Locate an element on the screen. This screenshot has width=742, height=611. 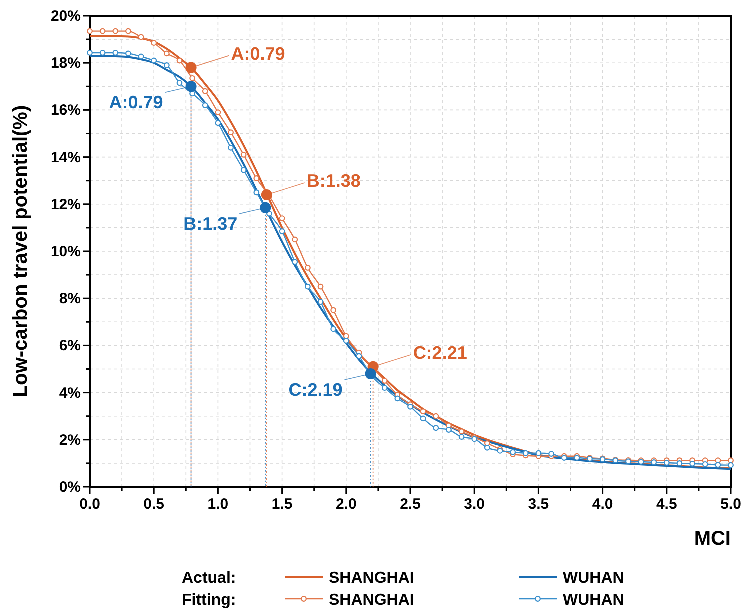
x-tick-label: 4.0 is located at coordinates (603, 504).